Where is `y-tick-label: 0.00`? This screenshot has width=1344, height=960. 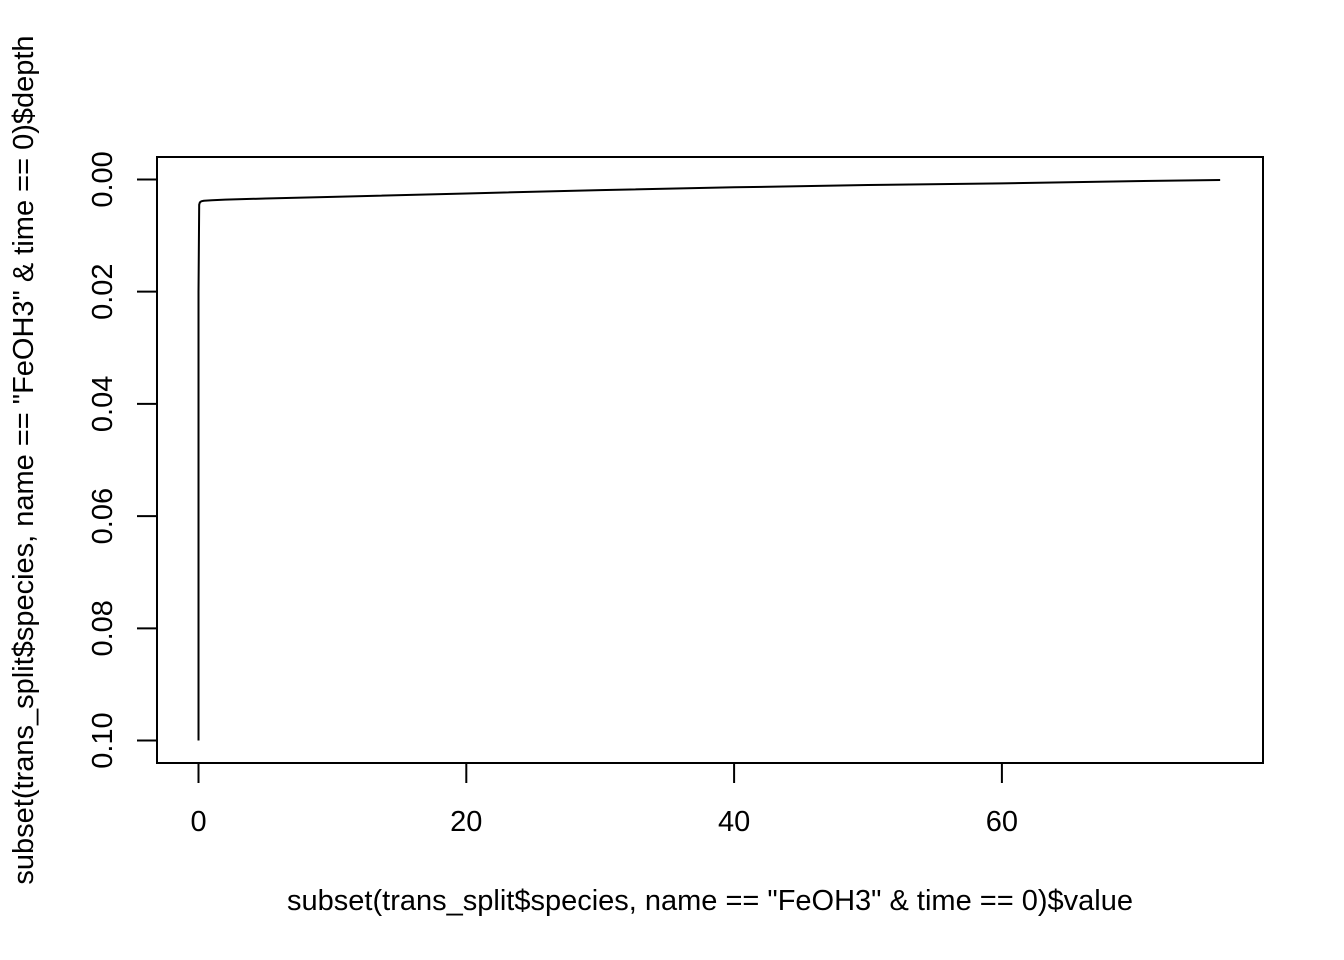 y-tick-label: 0.00 is located at coordinates (103, 179).